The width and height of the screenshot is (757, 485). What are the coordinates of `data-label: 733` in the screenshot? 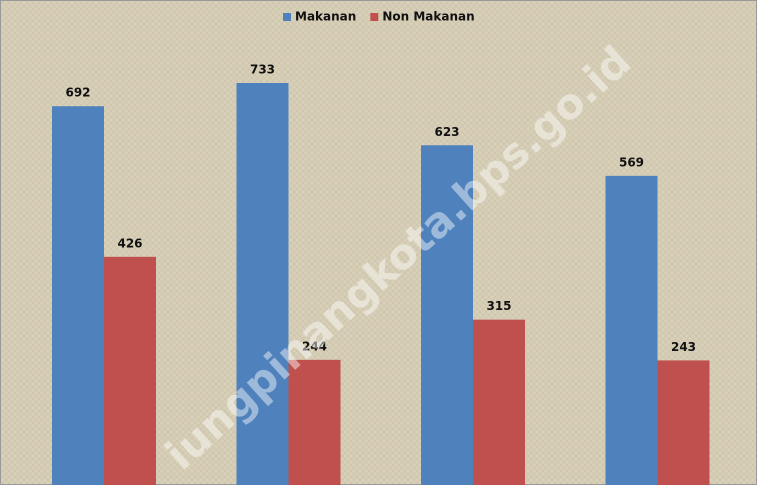 It's located at (262, 70).